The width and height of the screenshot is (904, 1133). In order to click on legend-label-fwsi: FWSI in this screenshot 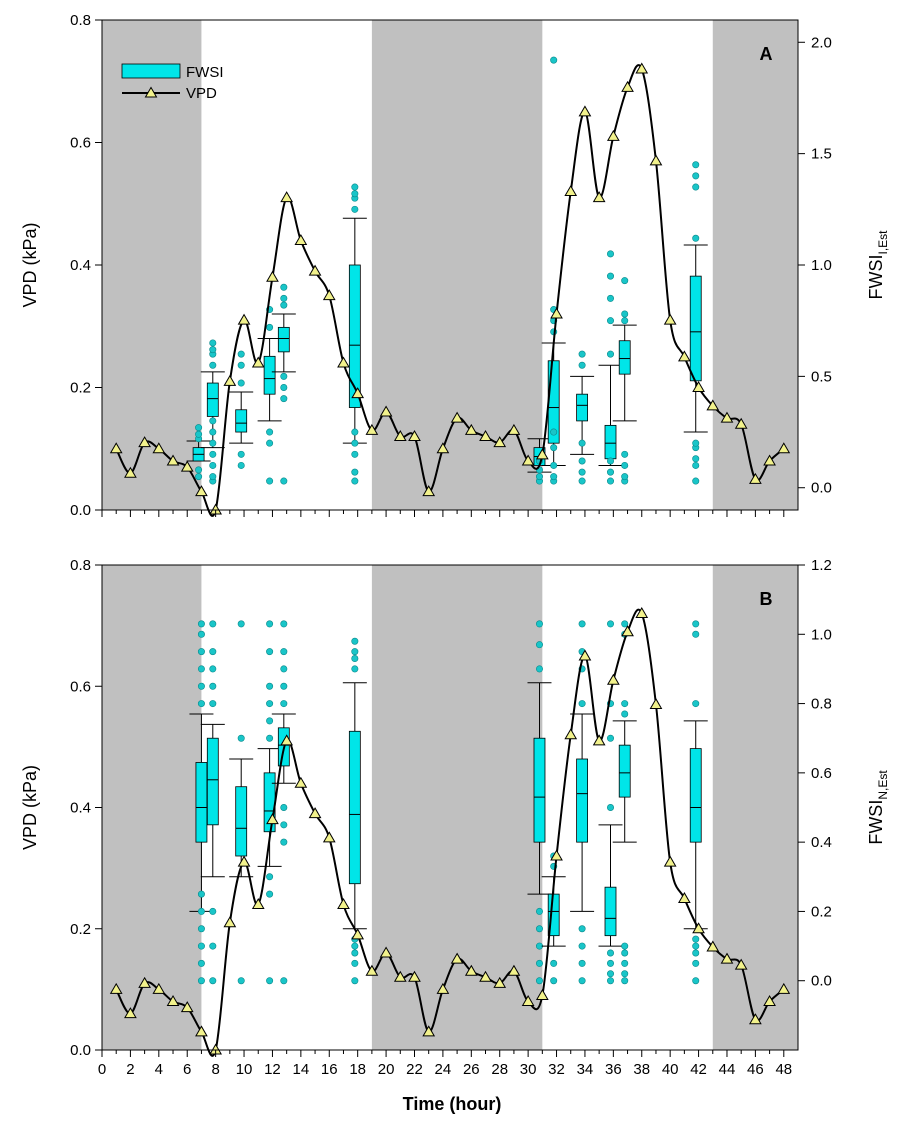, I will do `click(205, 72)`.